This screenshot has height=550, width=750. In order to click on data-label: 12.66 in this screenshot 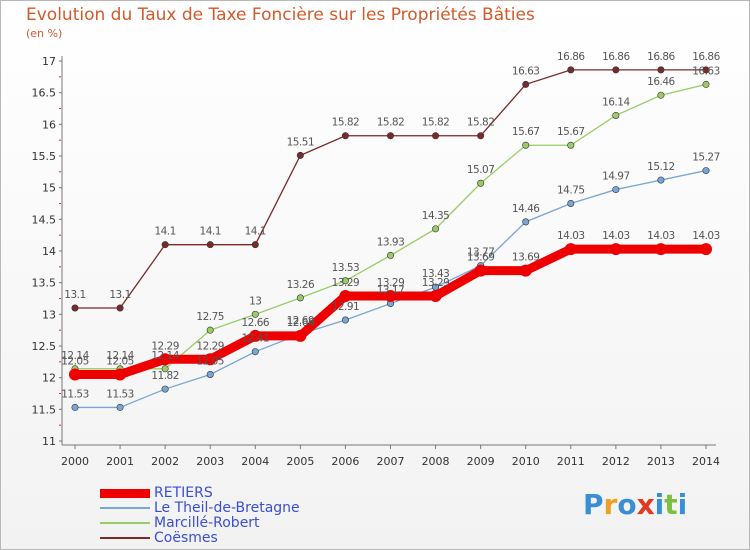, I will do `click(301, 323)`.